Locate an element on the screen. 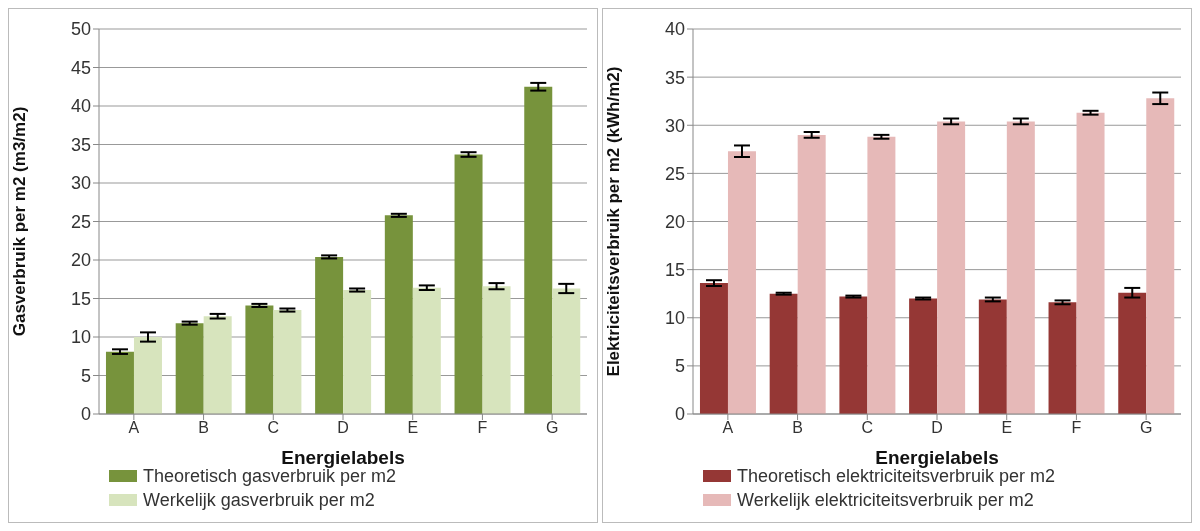  y-tick-label: 50 is located at coordinates (80, 29).